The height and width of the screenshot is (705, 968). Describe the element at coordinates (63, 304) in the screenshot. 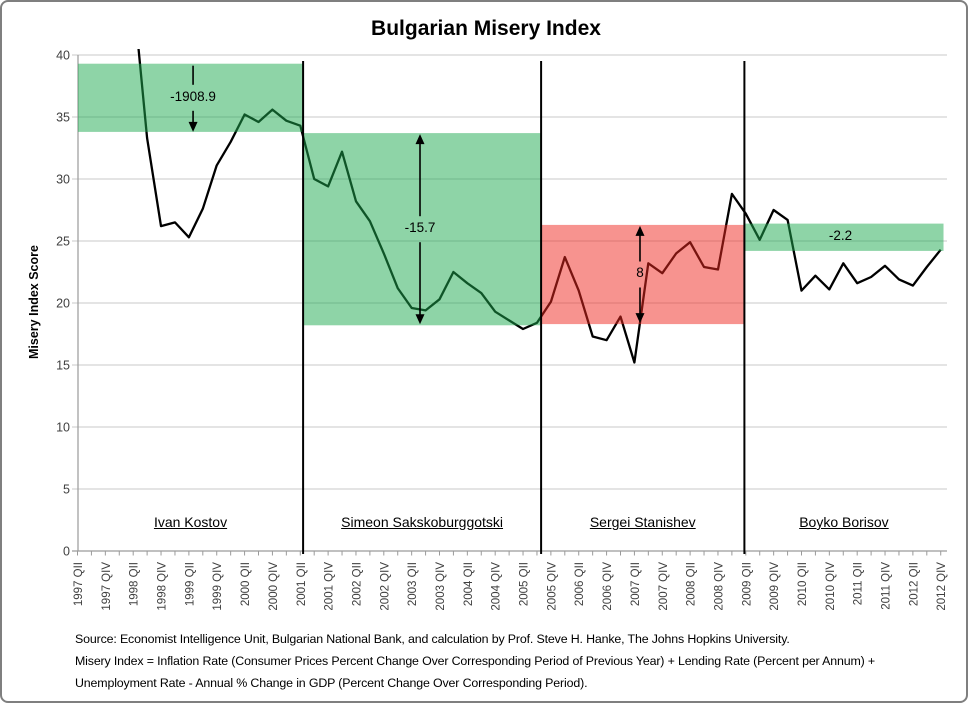

I see `svg-text: 20` at that location.